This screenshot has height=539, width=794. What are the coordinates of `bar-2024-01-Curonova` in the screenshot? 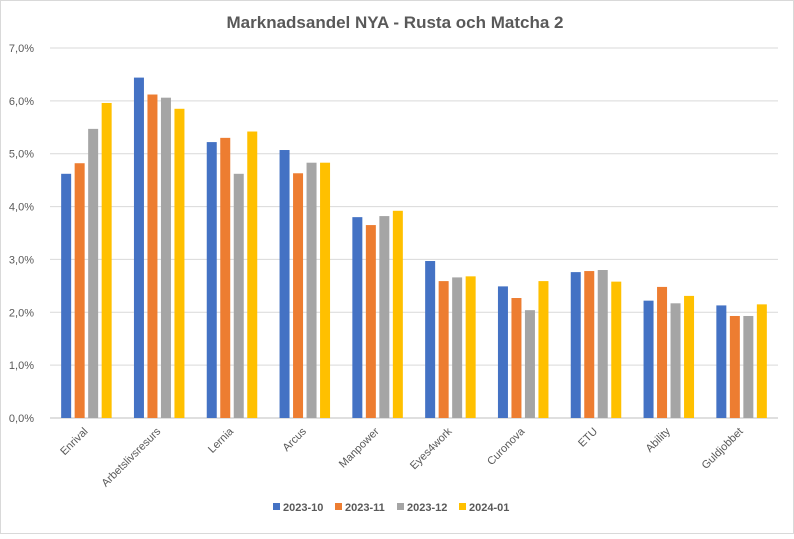 It's located at (543, 349).